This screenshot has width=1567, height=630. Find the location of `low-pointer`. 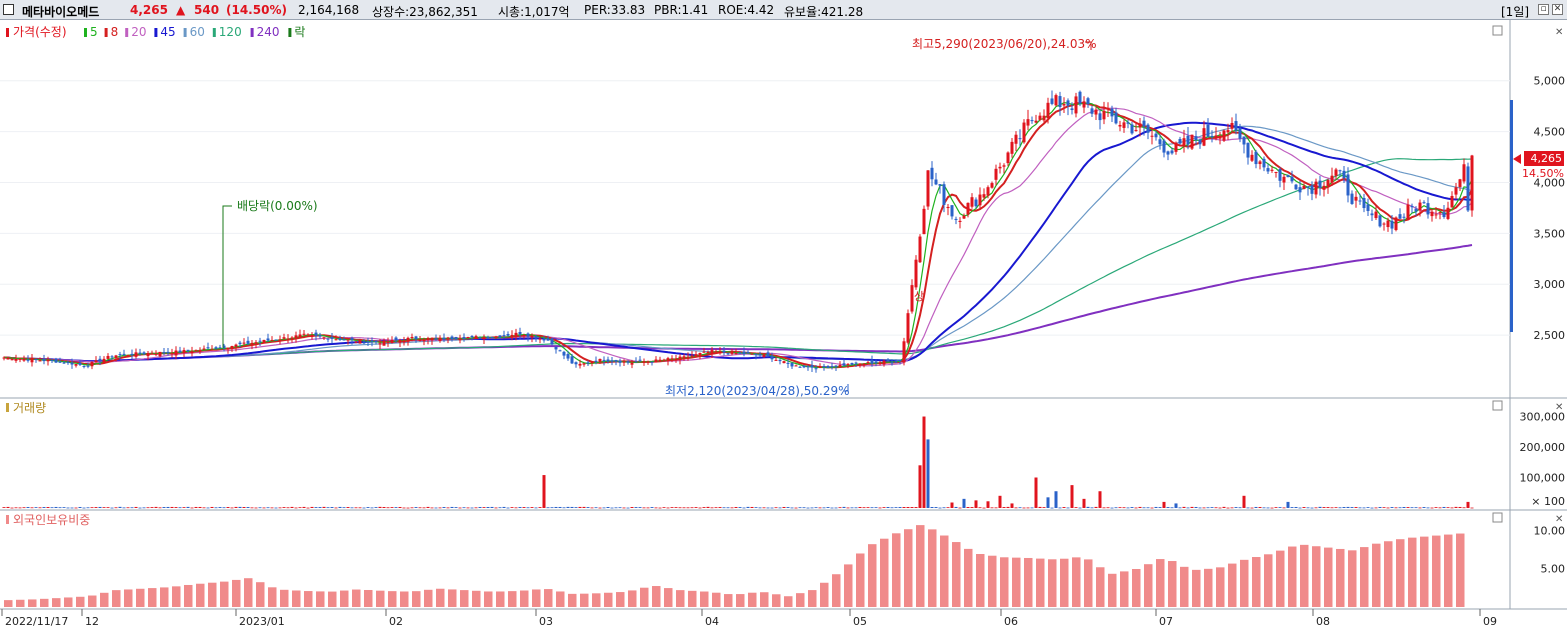

low-pointer is located at coordinates (846, 388).